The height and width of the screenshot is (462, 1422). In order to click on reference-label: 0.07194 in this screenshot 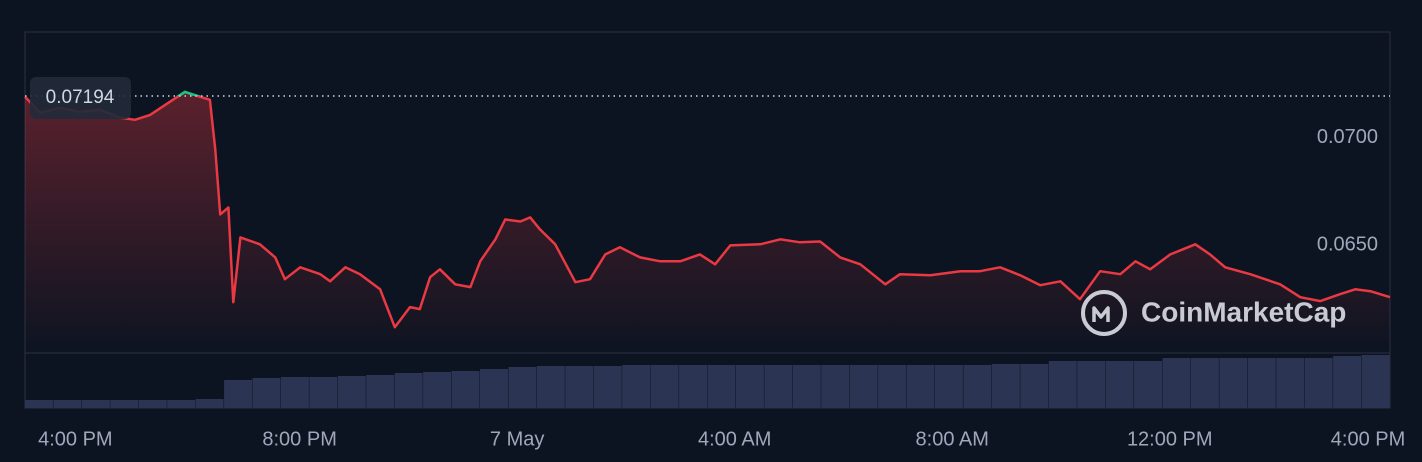, I will do `click(80, 97)`.